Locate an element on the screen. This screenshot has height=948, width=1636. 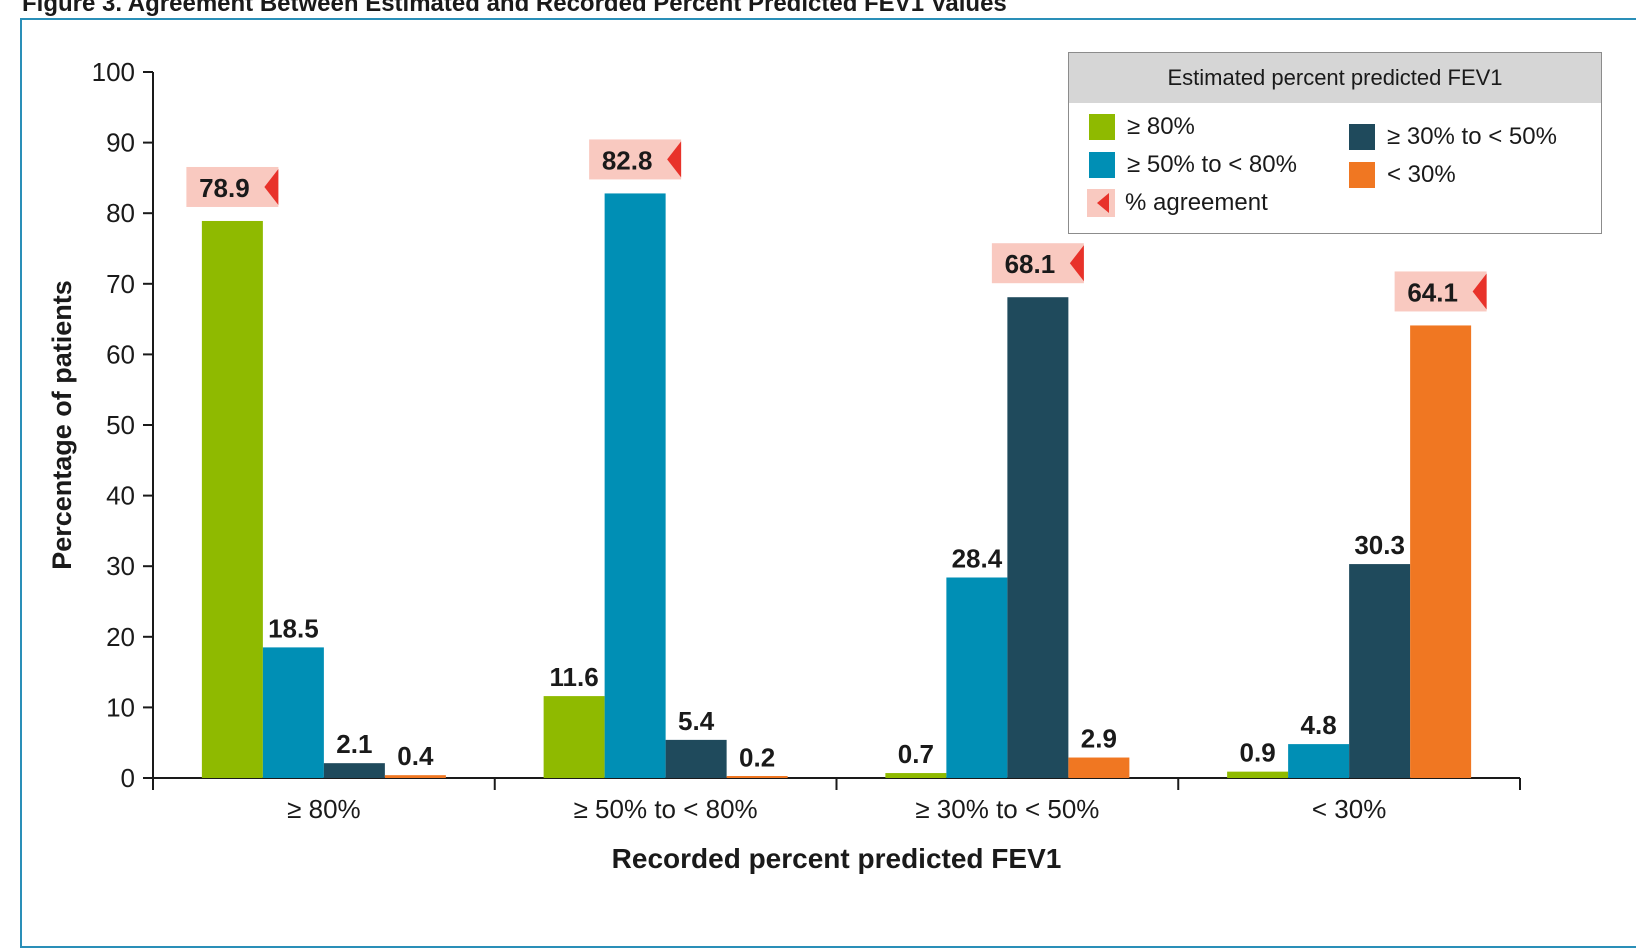
data-label: 0.4 is located at coordinates (415, 756).